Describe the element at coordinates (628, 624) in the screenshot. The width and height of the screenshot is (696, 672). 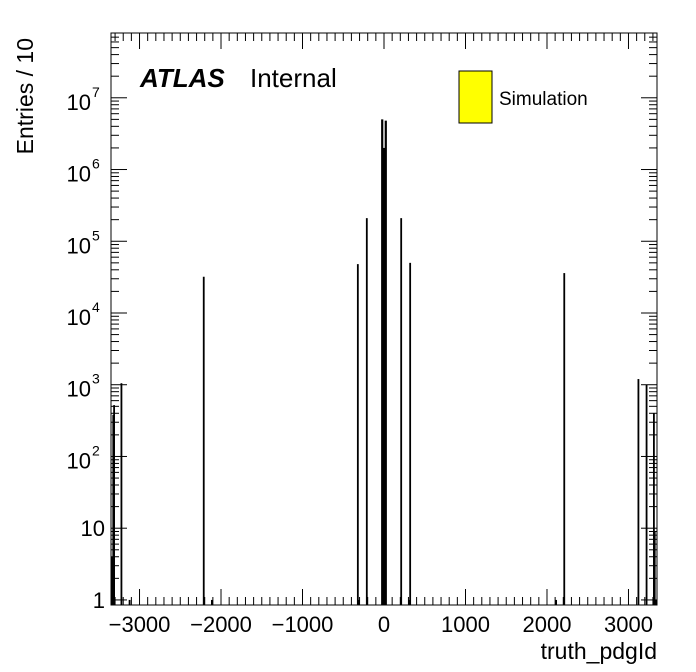
I see `x-tick-label: 3000` at that location.